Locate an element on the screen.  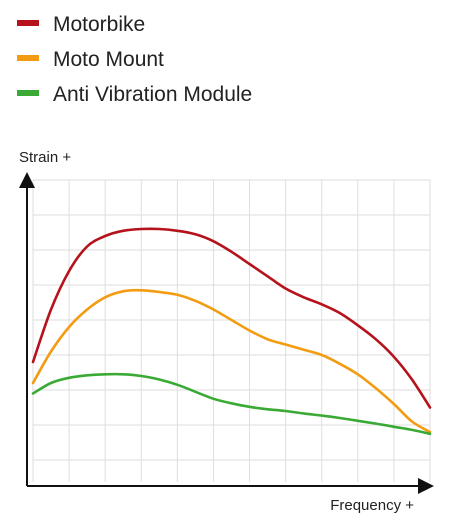
x-axis-arrow is located at coordinates (426, 486).